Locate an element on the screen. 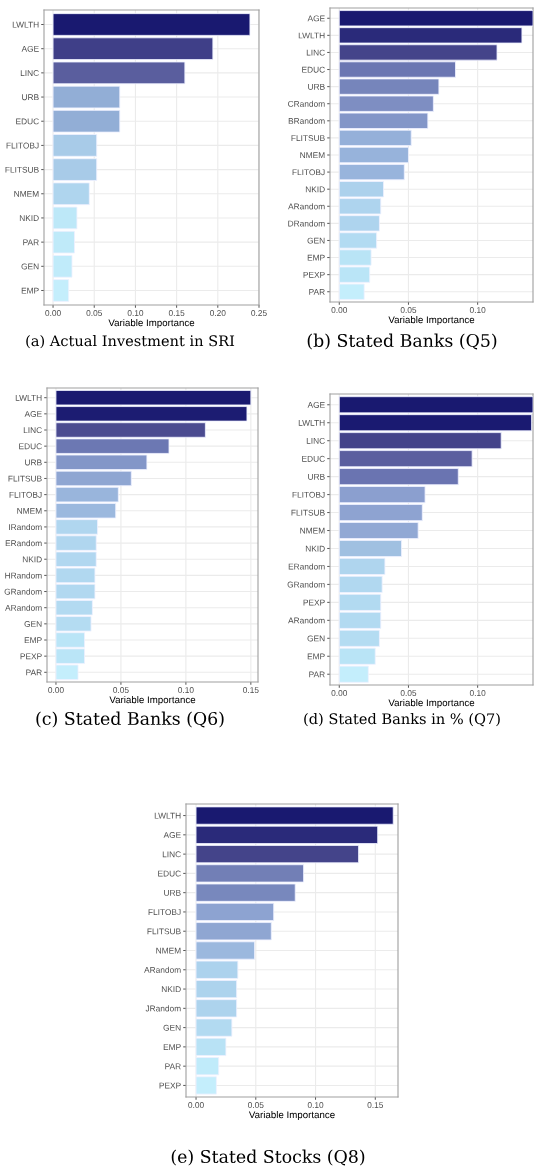 This screenshot has height=1171, width=535. x-tick-label: 0.25 is located at coordinates (259, 313).